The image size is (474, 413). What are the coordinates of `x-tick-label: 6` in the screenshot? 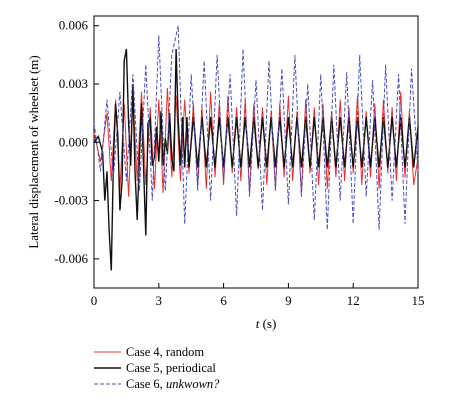 It's located at (223, 300).